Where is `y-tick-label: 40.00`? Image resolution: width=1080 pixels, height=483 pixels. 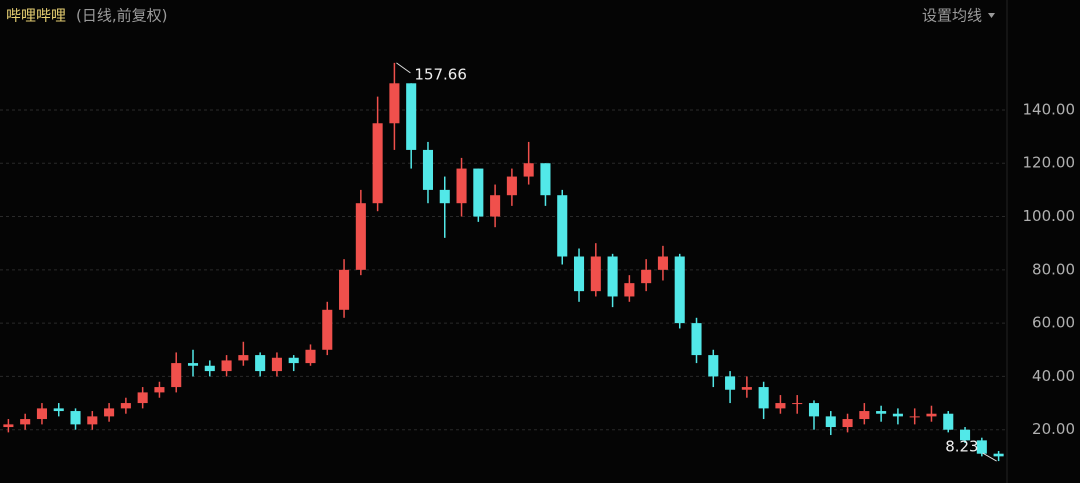 y-tick-label: 40.00 is located at coordinates (1053, 376).